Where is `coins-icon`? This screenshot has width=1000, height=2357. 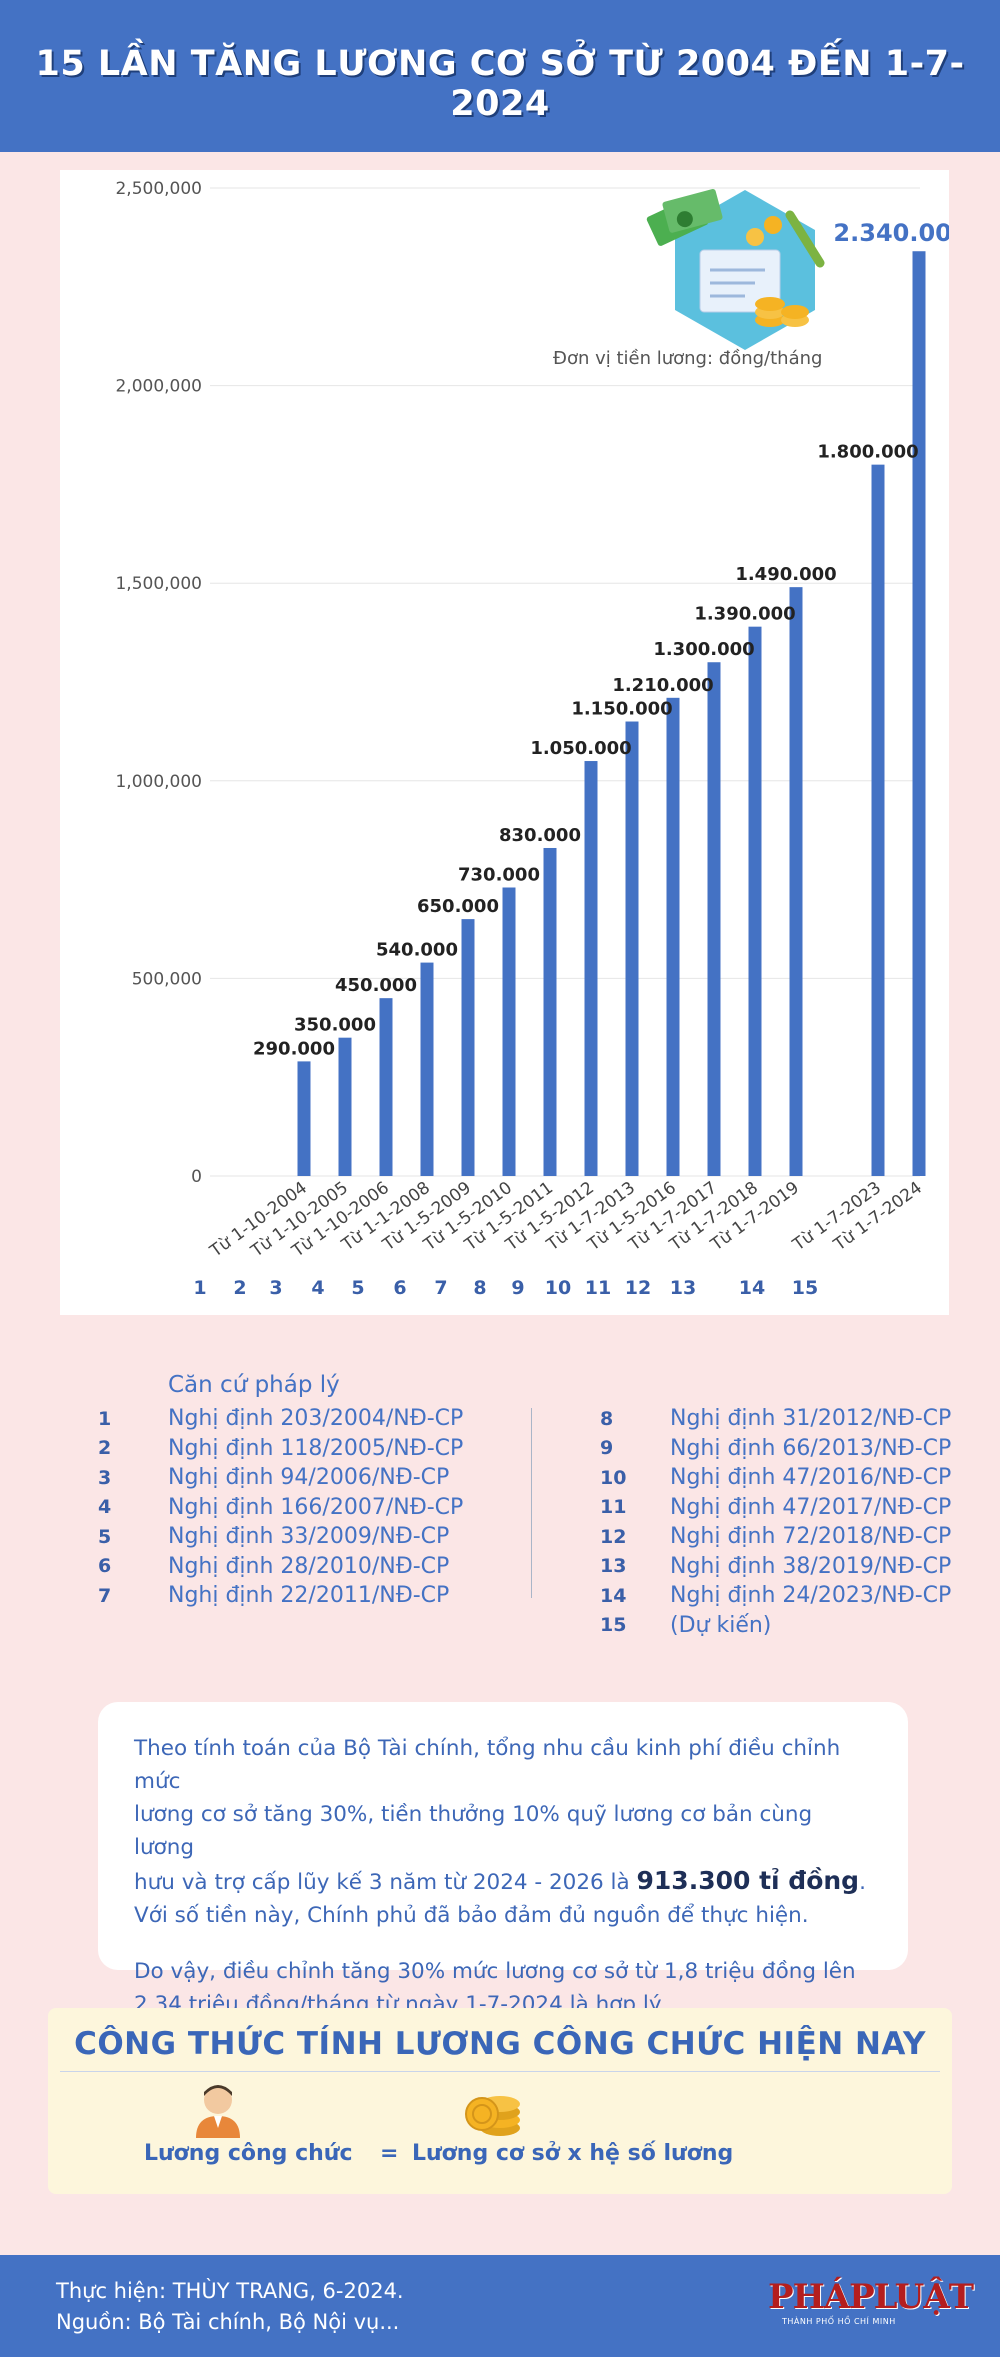
coins-icon is located at coordinates (492, 2116).